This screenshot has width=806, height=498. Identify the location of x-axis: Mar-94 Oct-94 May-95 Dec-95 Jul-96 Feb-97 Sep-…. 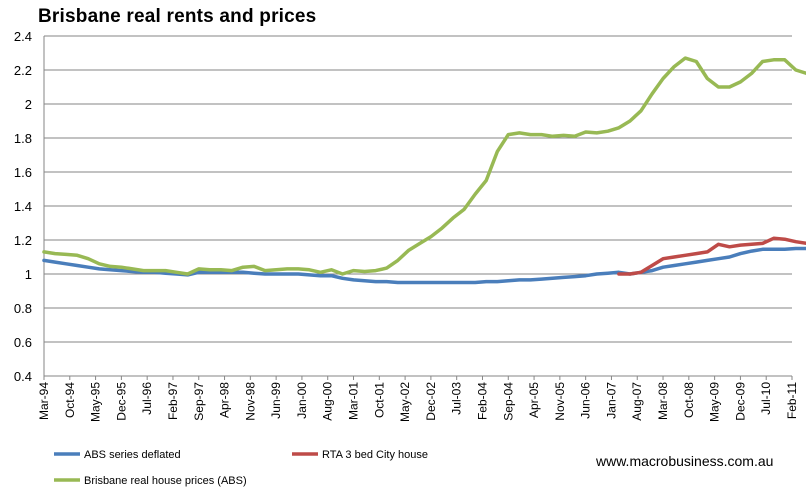
(418, 398).